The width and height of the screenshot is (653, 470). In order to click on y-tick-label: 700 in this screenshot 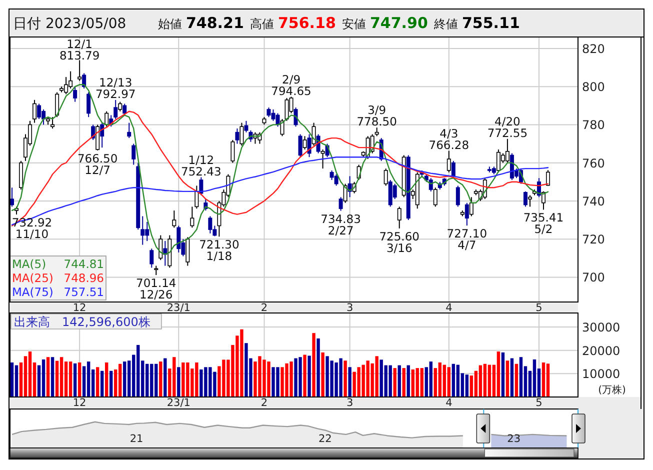, I will do `click(593, 277)`.